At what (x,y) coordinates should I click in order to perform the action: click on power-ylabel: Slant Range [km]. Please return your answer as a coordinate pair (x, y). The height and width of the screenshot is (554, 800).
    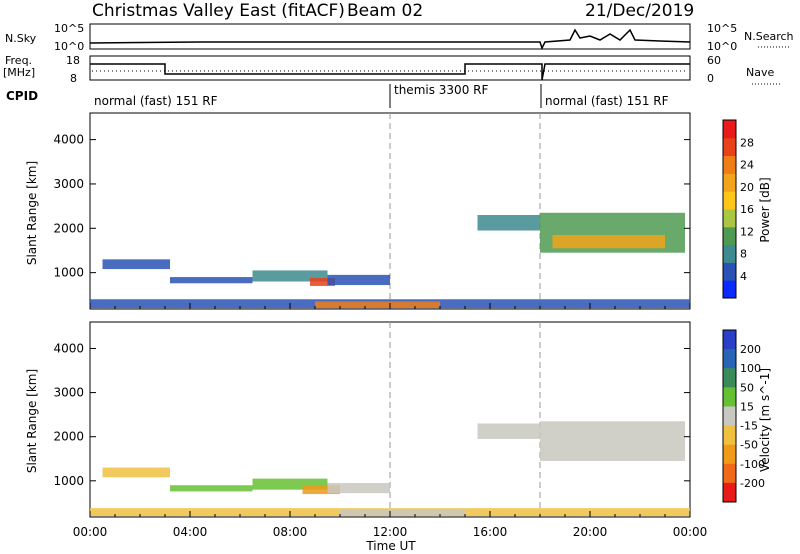
    Looking at the image, I should click on (32, 213).